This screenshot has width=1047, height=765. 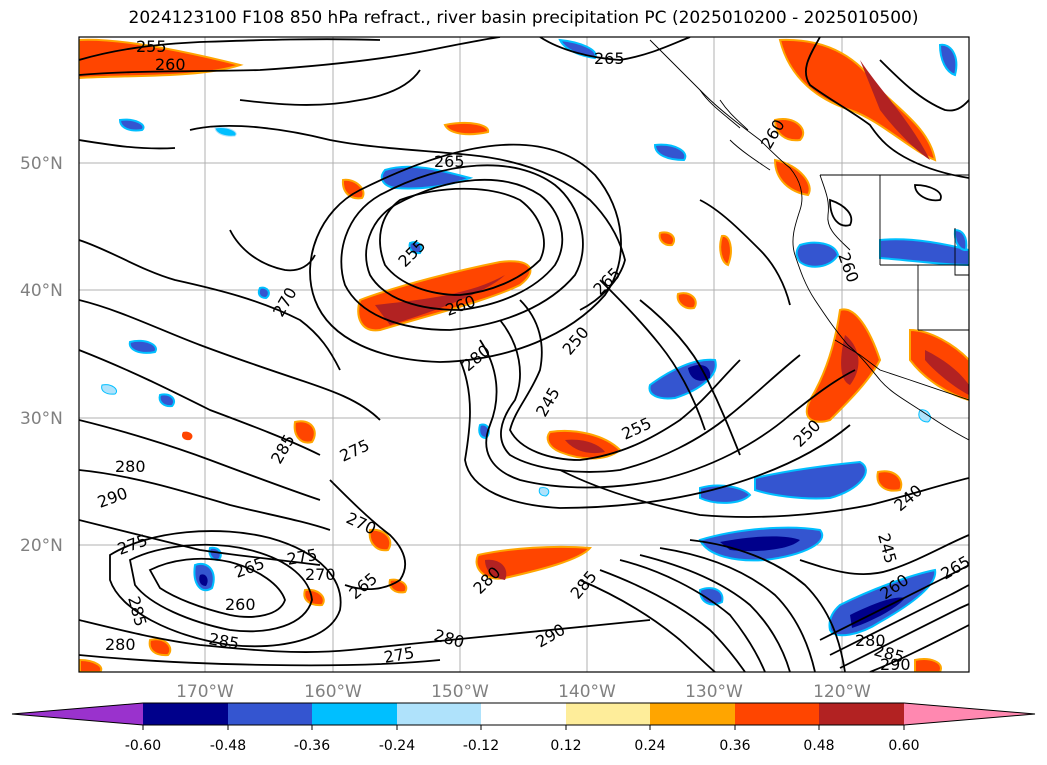 What do you see at coordinates (818, 746) in the screenshot?
I see `colorbar-tick-label: 0.48` at bounding box center [818, 746].